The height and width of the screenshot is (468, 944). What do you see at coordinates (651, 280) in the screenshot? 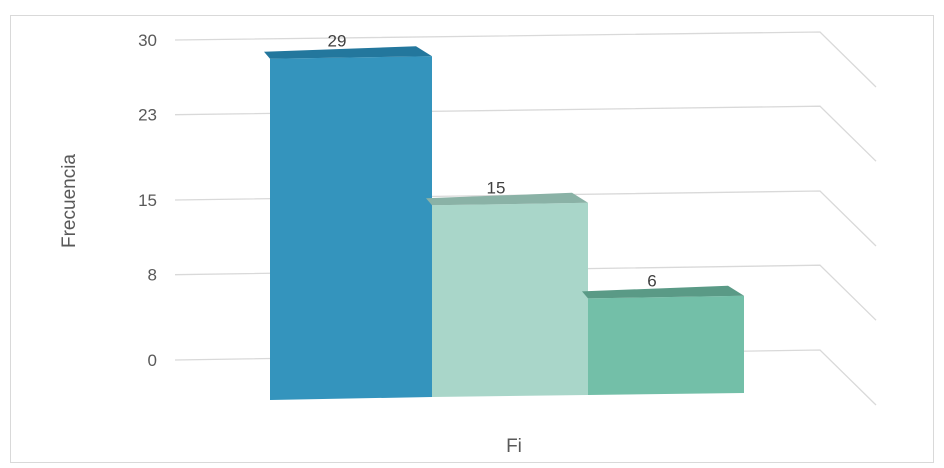
I see `data-label: 6` at bounding box center [651, 280].